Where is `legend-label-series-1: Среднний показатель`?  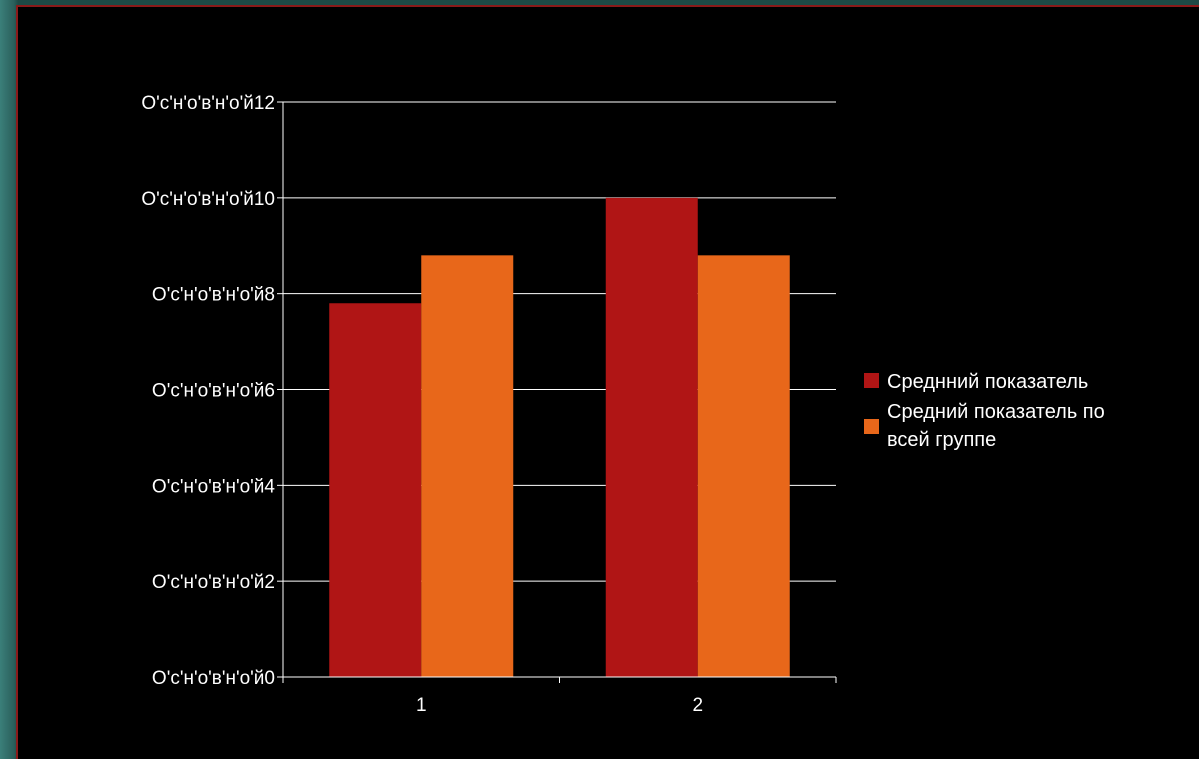 legend-label-series-1: Среднний показатель is located at coordinates (987, 382).